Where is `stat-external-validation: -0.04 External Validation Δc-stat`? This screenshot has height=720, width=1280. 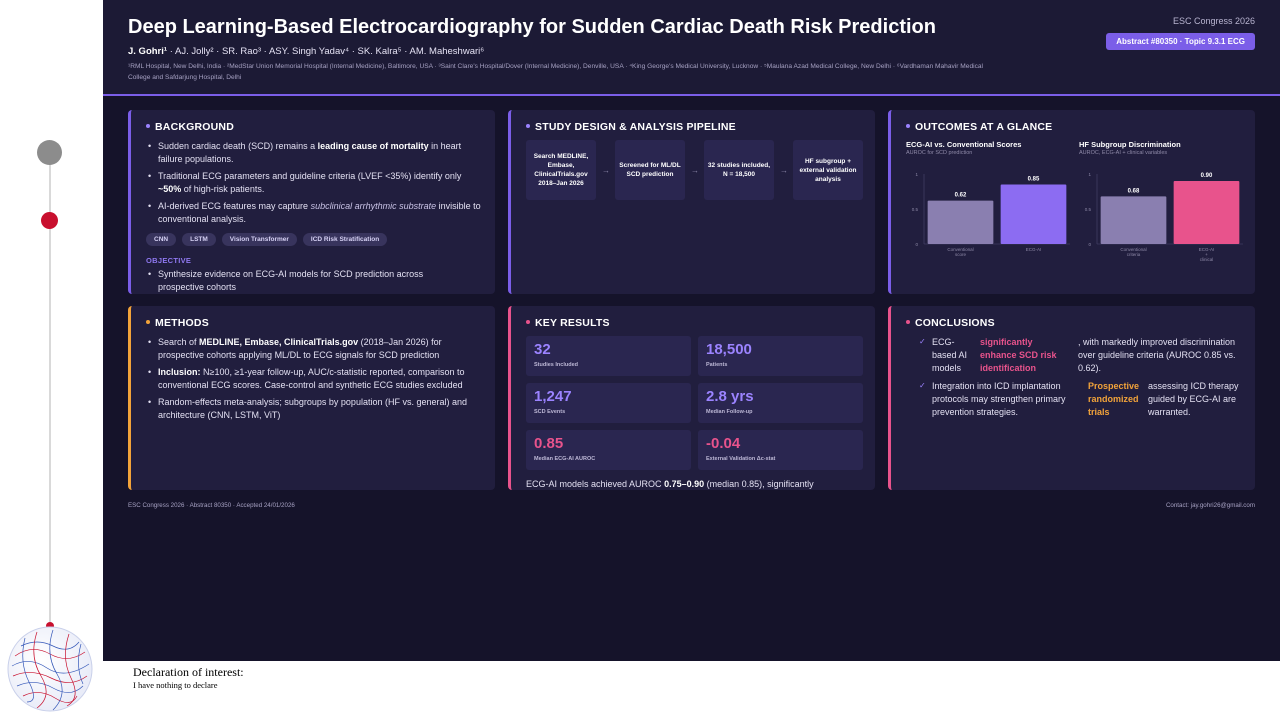 stat-external-validation: -0.04 External Validation Δc-stat is located at coordinates (780, 450).